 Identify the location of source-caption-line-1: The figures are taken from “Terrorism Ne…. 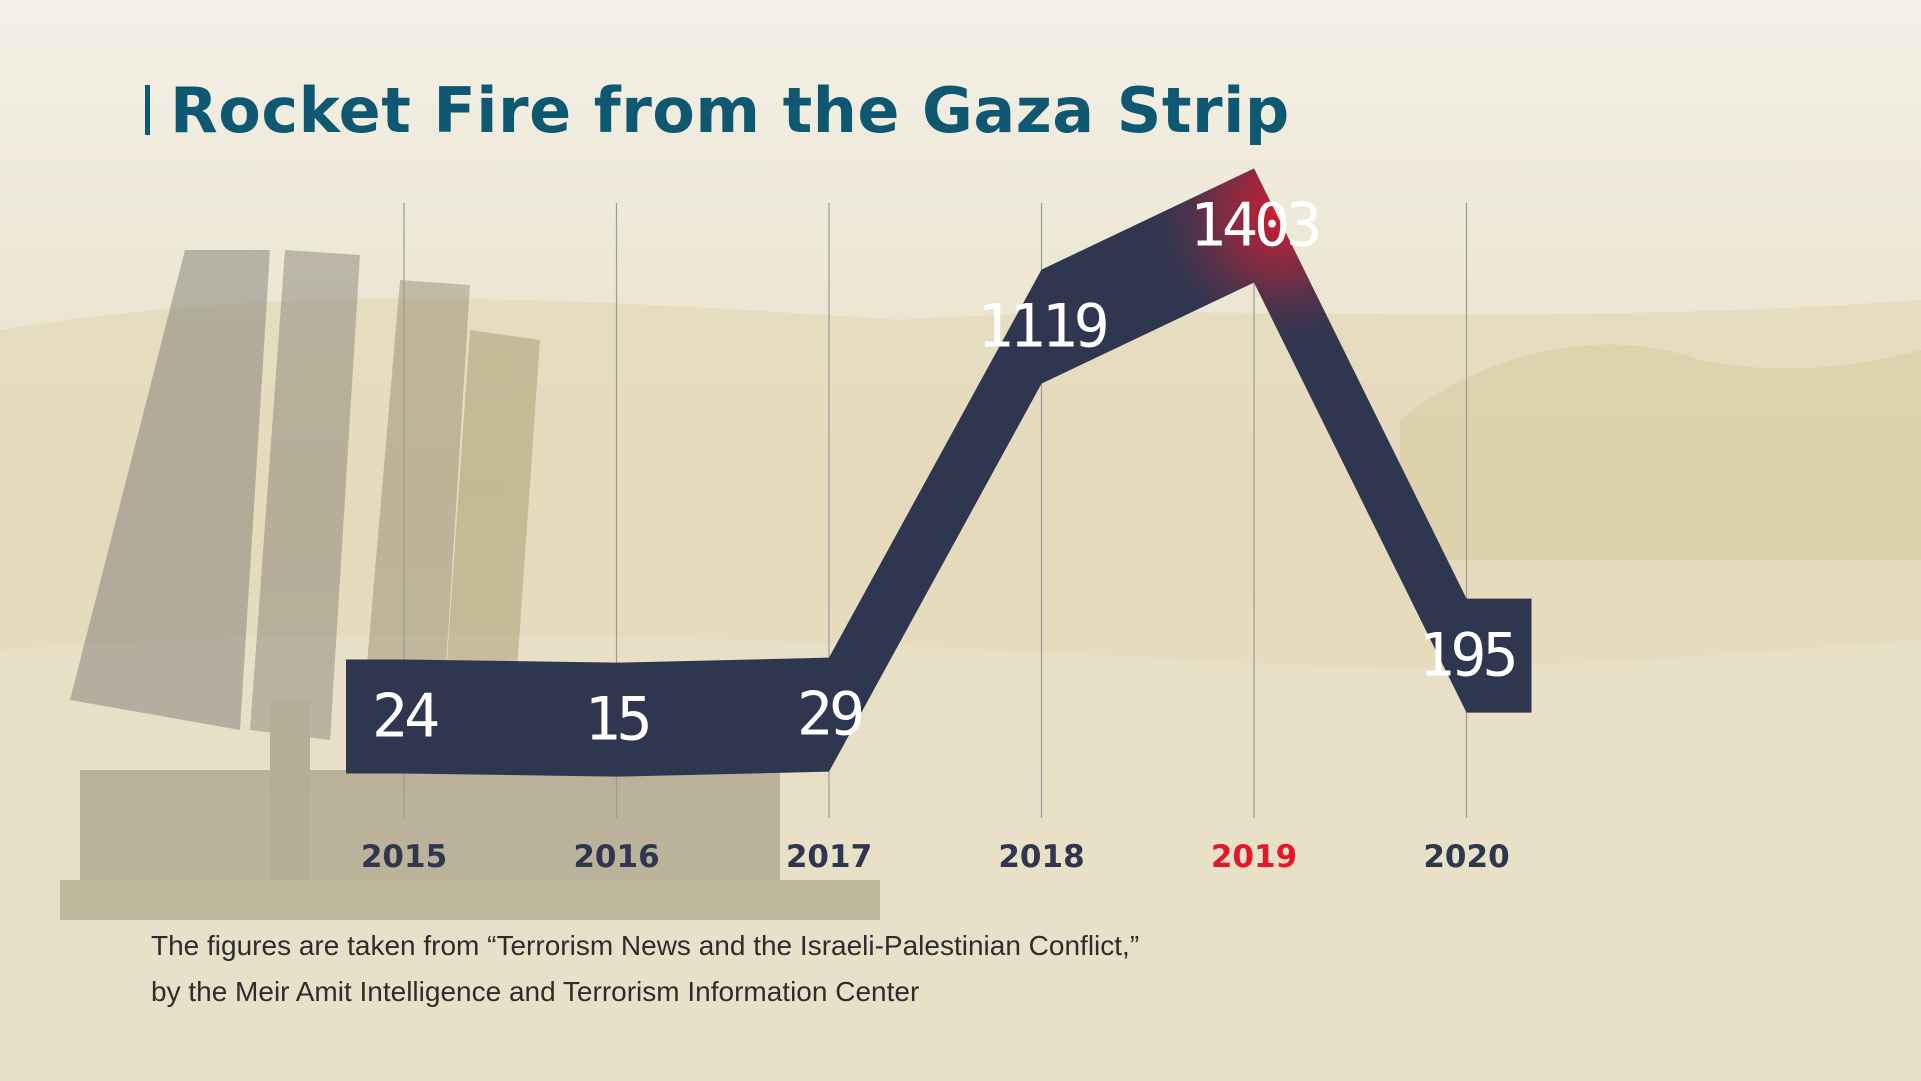
(645, 945).